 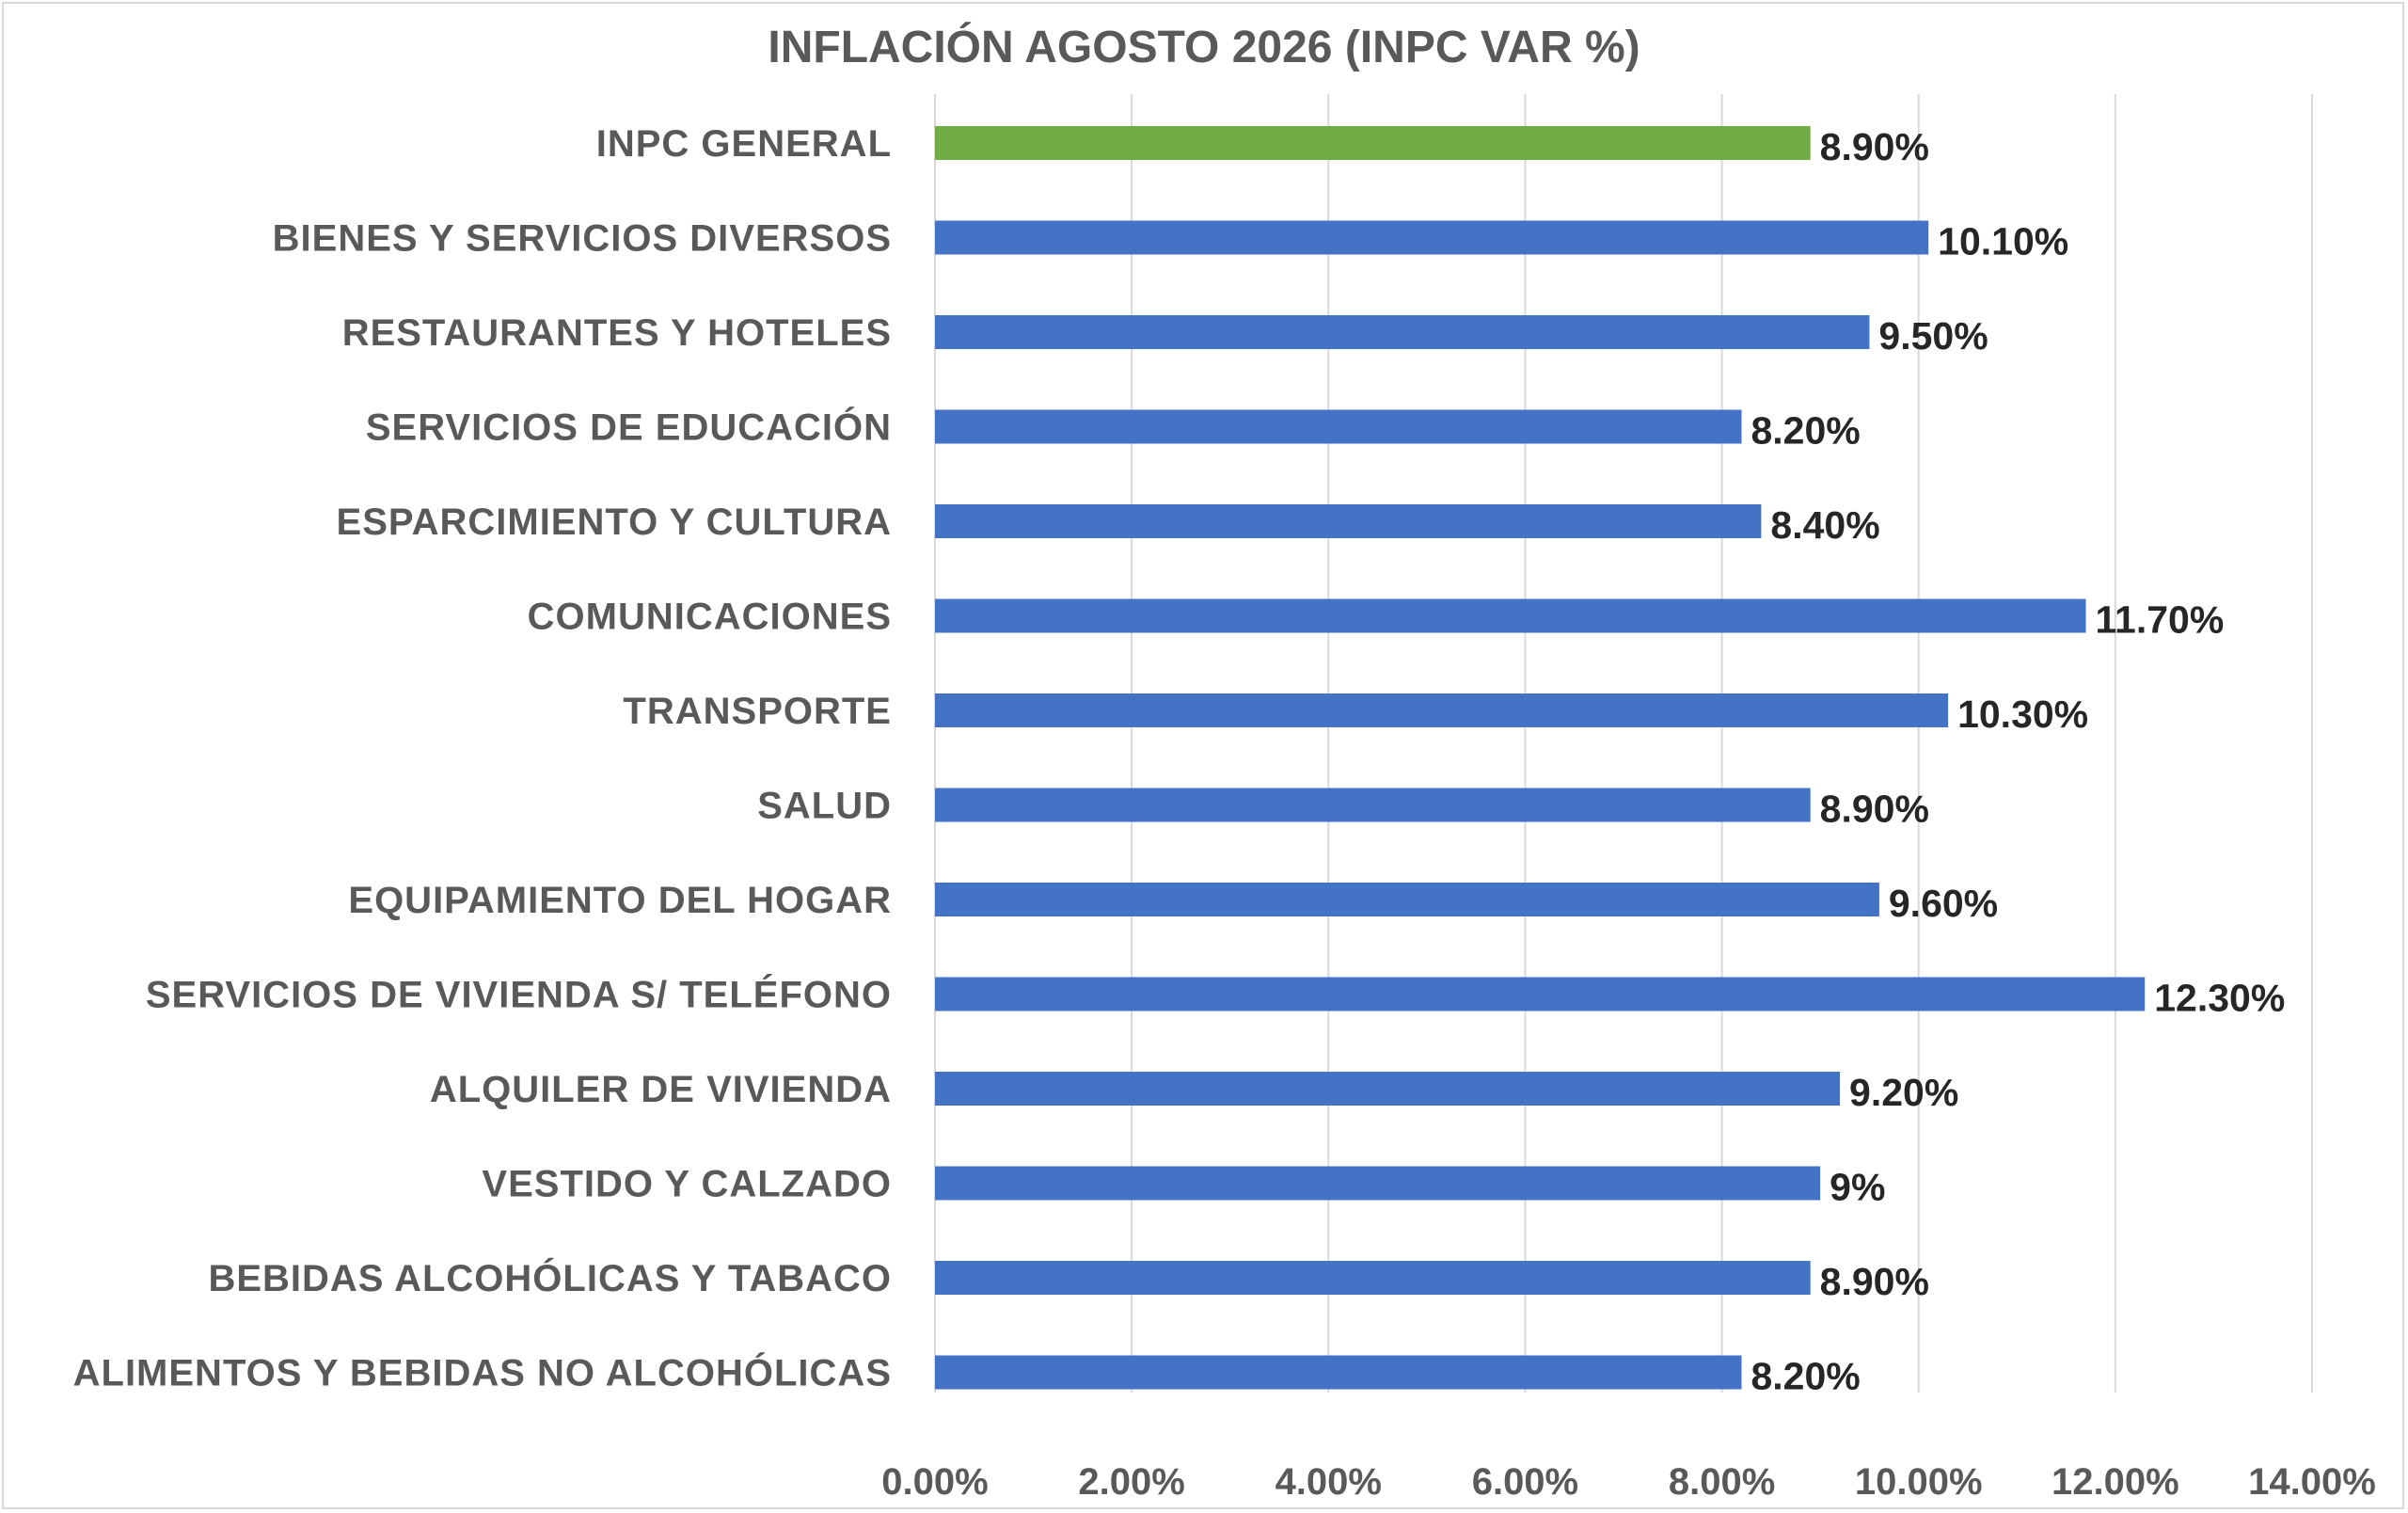 I want to click on category-label: ALQUILER DE VIVIENDA, so click(x=661, y=1089).